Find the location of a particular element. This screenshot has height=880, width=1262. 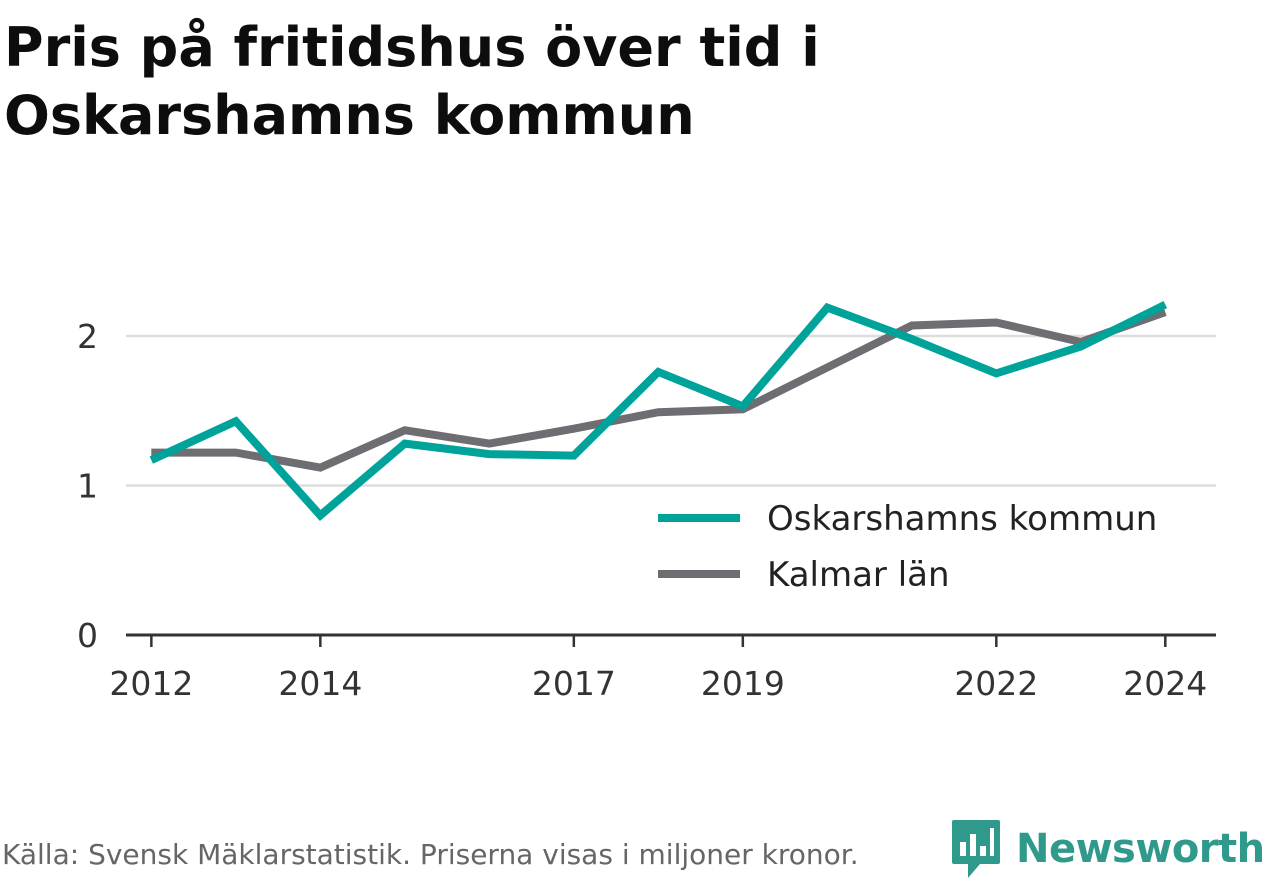

y-tick-label-0: 0 is located at coordinates (87, 635).